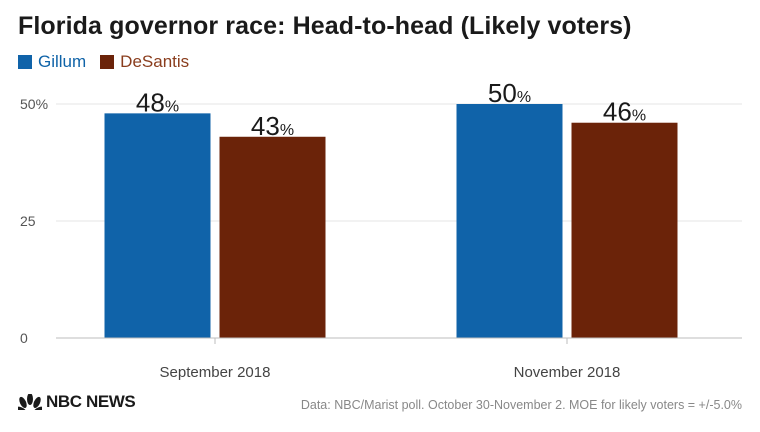  What do you see at coordinates (567, 372) in the screenshot?
I see `x-tick-label: November 2018` at bounding box center [567, 372].